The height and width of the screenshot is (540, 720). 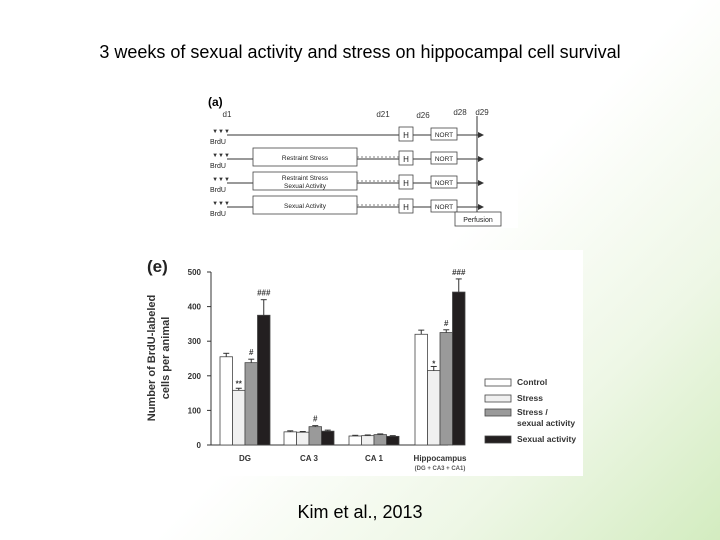 I want to click on significance-marker: **, so click(x=239, y=383).